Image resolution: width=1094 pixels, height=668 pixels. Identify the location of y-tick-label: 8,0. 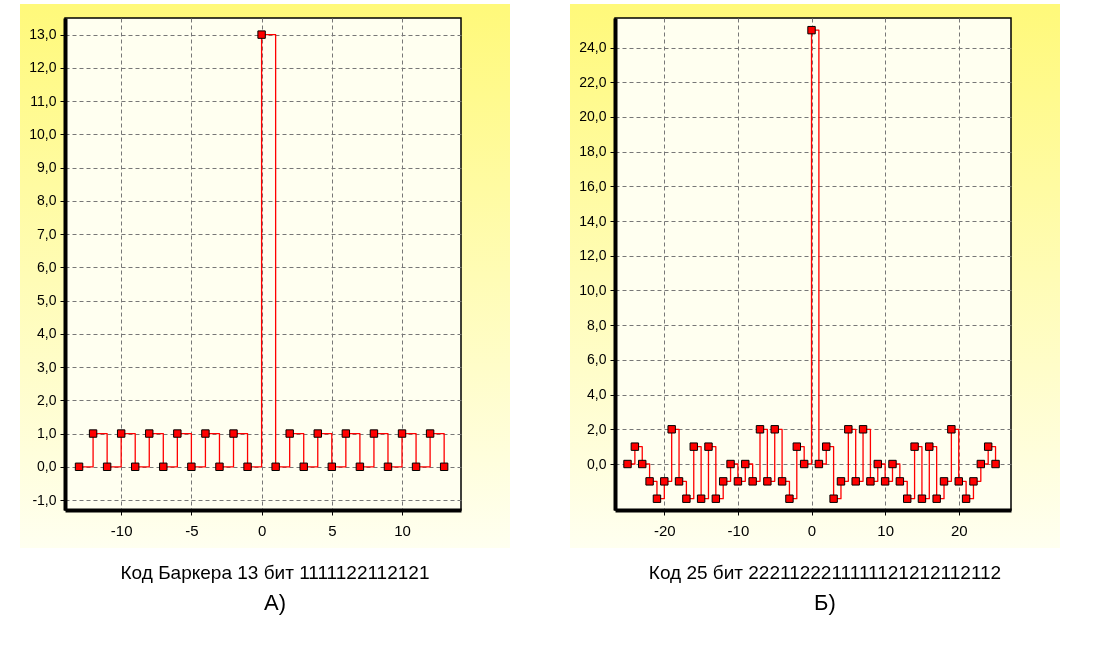
(47, 200).